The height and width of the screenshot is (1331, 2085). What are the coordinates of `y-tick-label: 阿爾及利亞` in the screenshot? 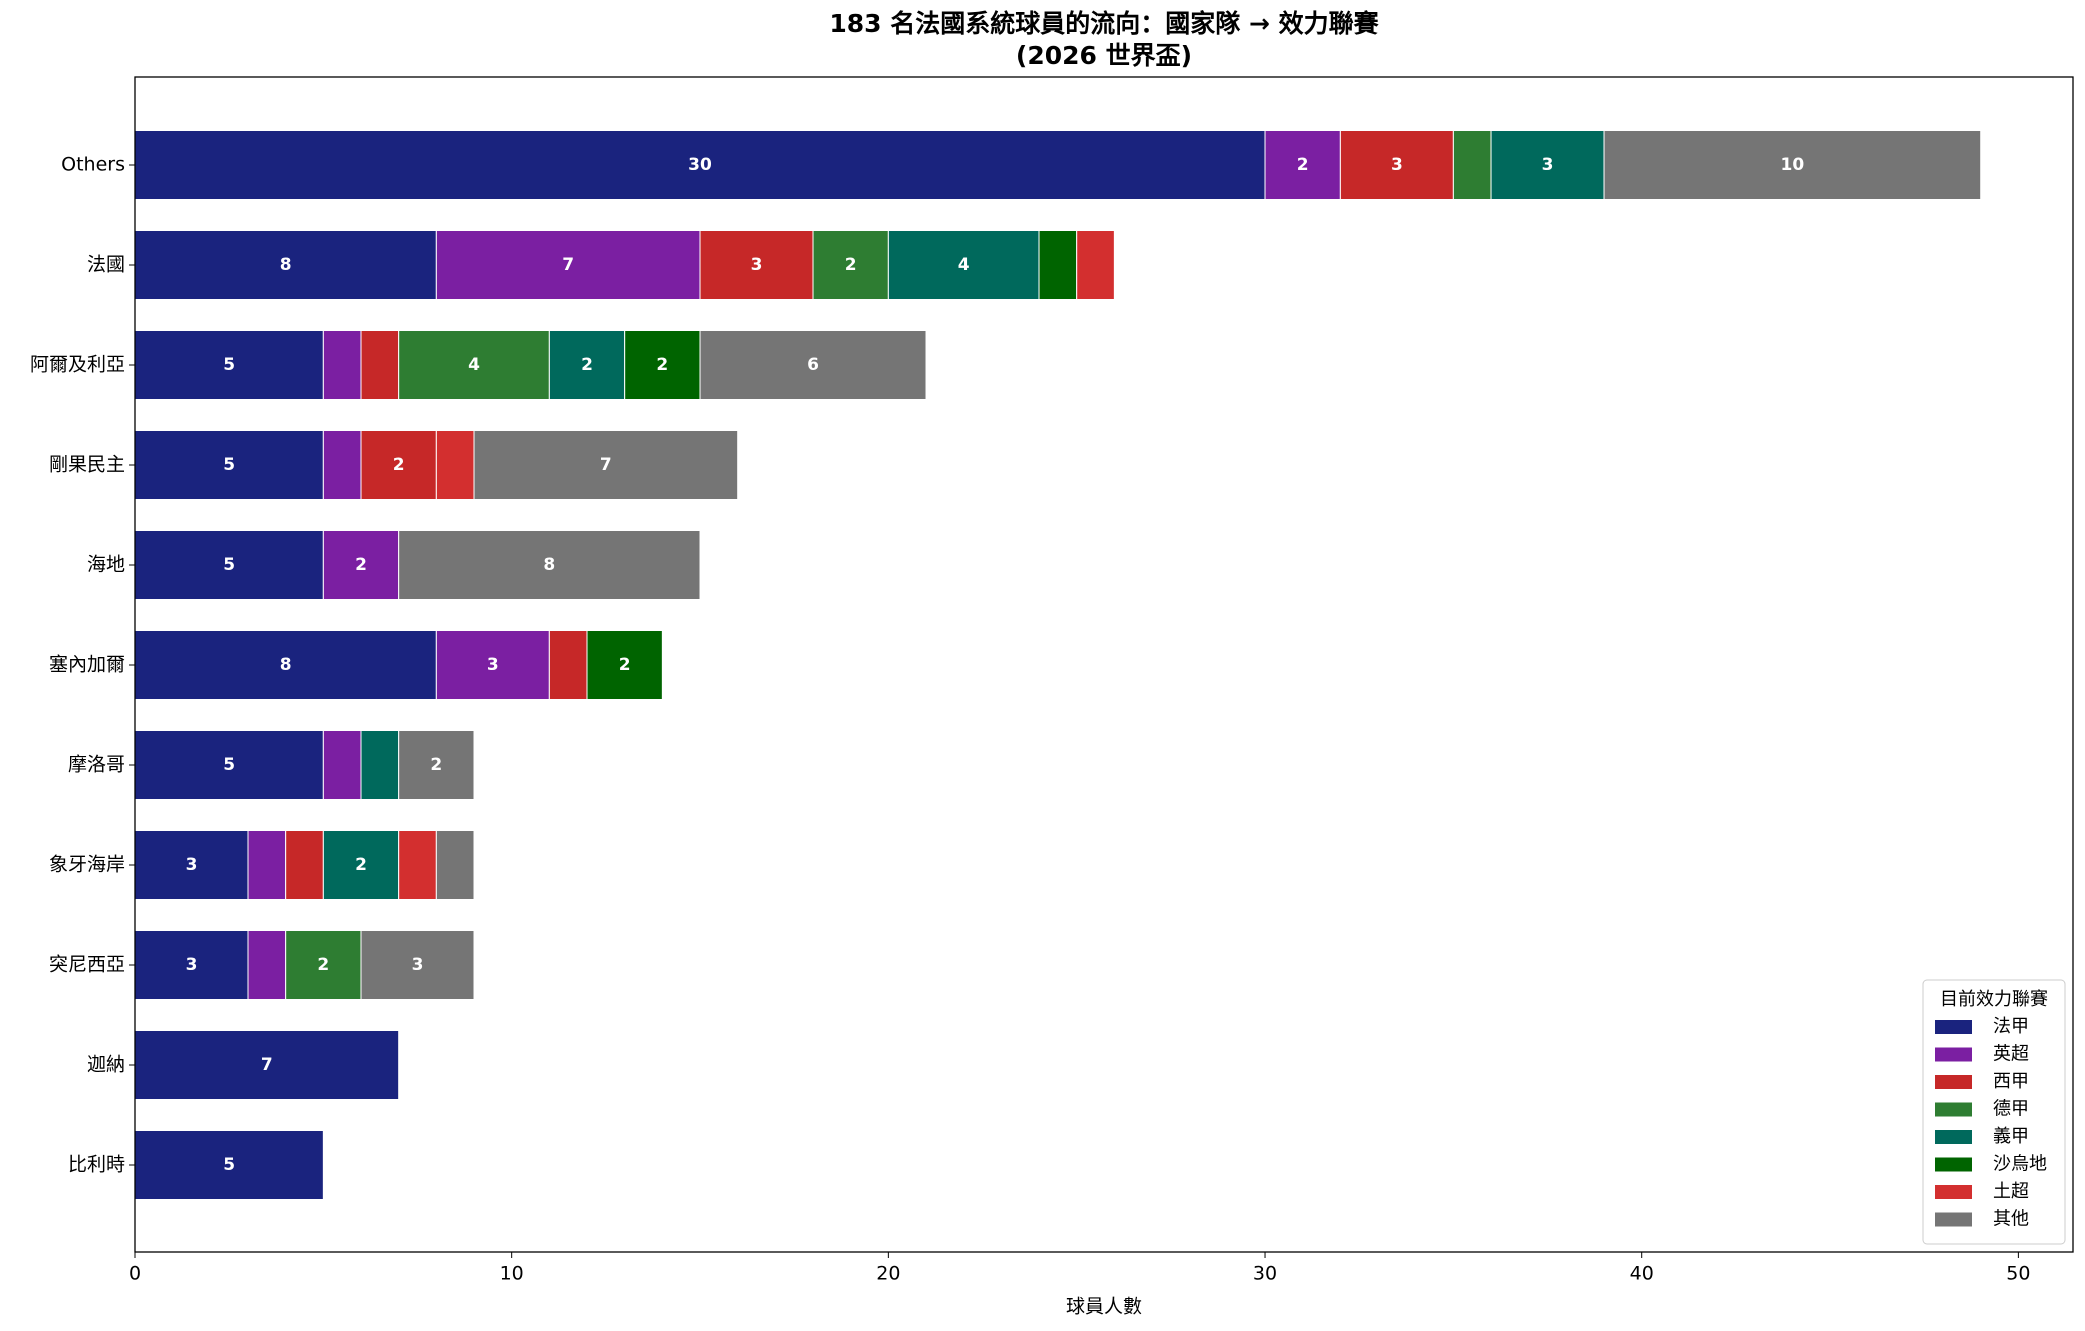 It's located at (77, 365).